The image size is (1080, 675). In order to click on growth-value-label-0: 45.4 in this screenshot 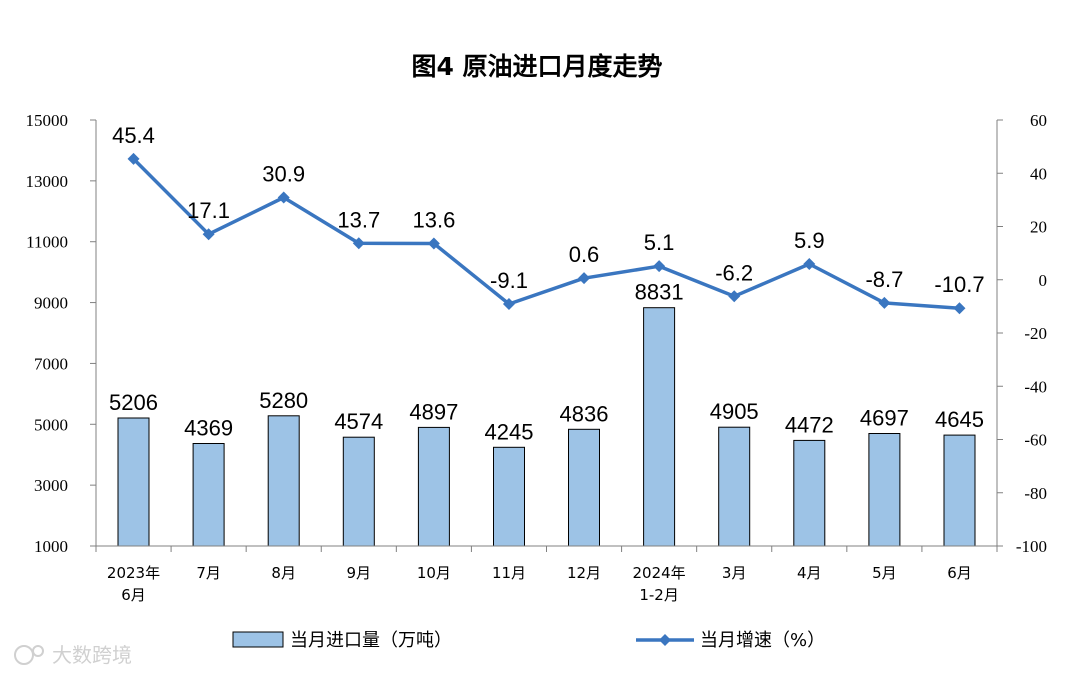, I will do `click(133, 135)`.